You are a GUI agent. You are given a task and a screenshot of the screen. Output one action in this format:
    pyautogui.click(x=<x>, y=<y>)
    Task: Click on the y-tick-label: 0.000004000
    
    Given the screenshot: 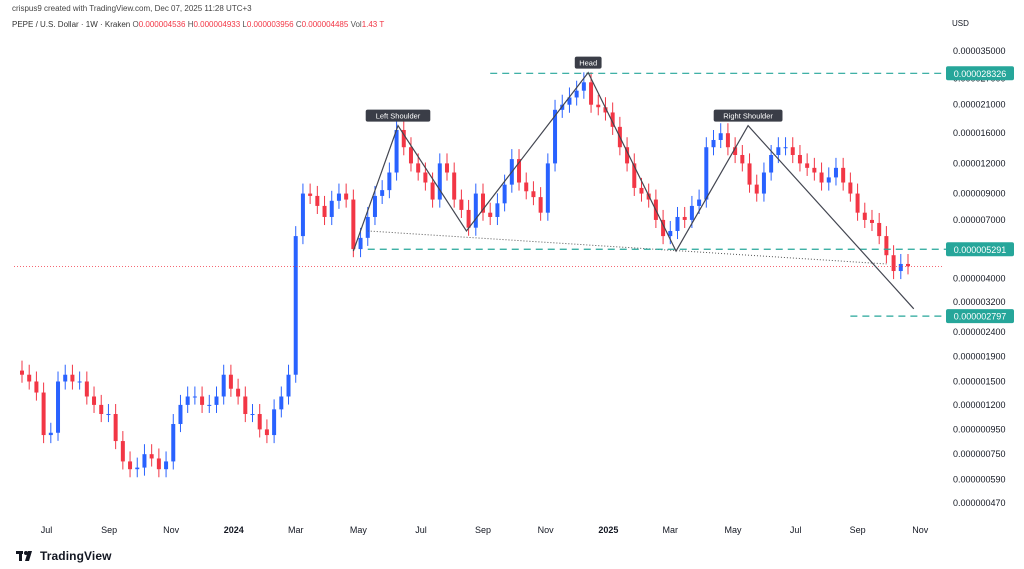 What is the action you would take?
    pyautogui.click(x=979, y=279)
    